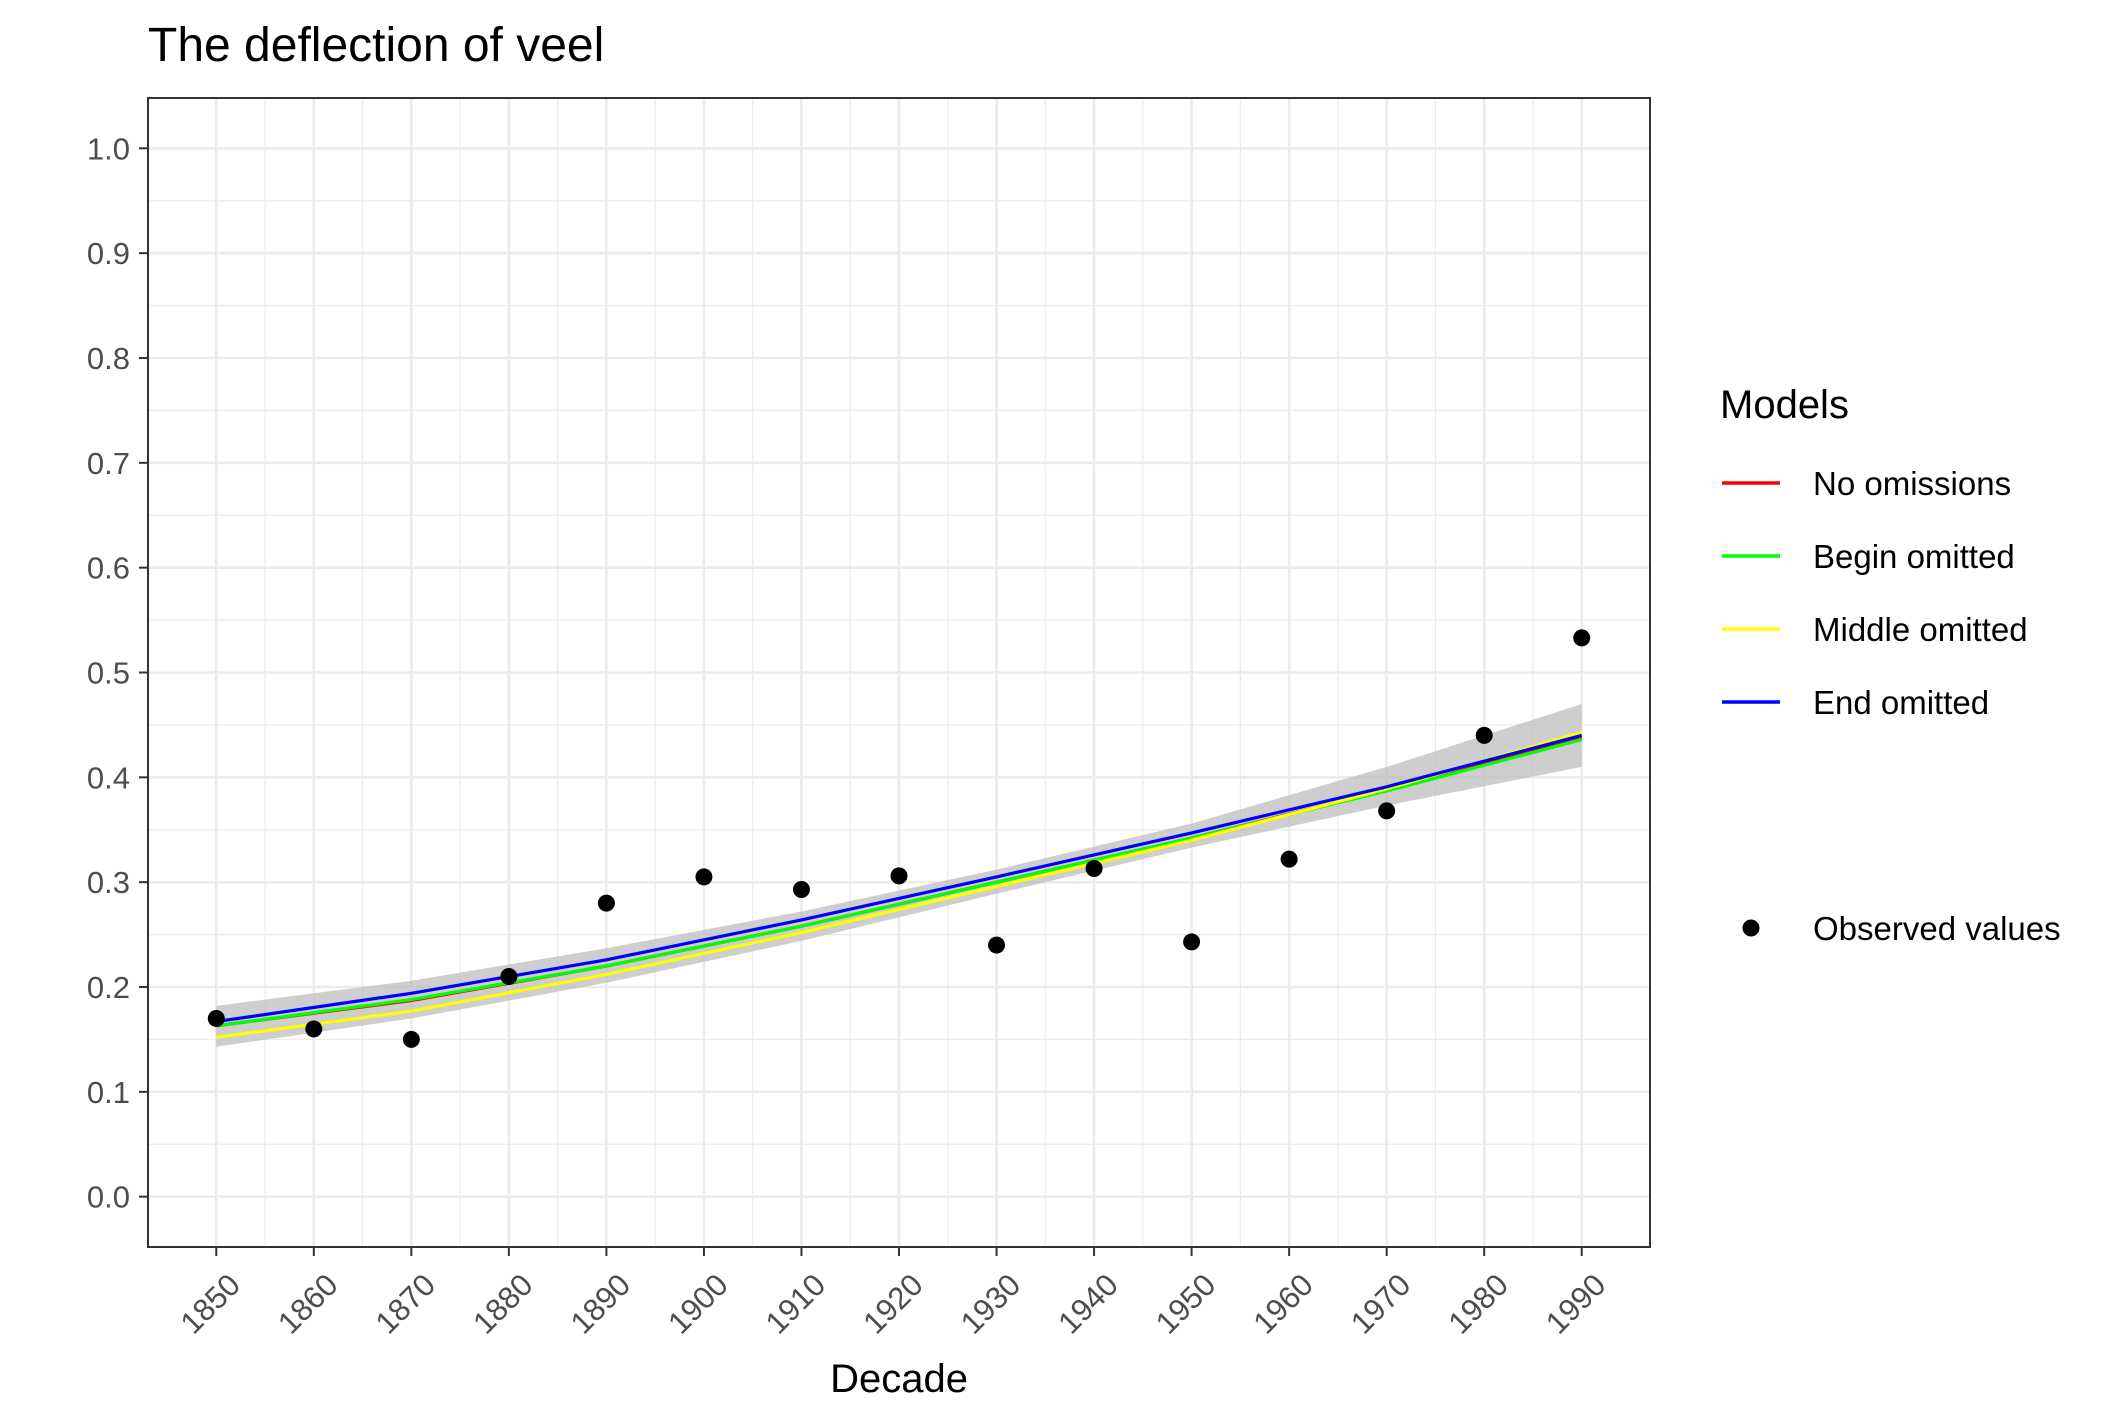 The width and height of the screenshot is (2125, 1417). Describe the element at coordinates (108, 253) in the screenshot. I see `y-tick-label: 0.9` at that location.